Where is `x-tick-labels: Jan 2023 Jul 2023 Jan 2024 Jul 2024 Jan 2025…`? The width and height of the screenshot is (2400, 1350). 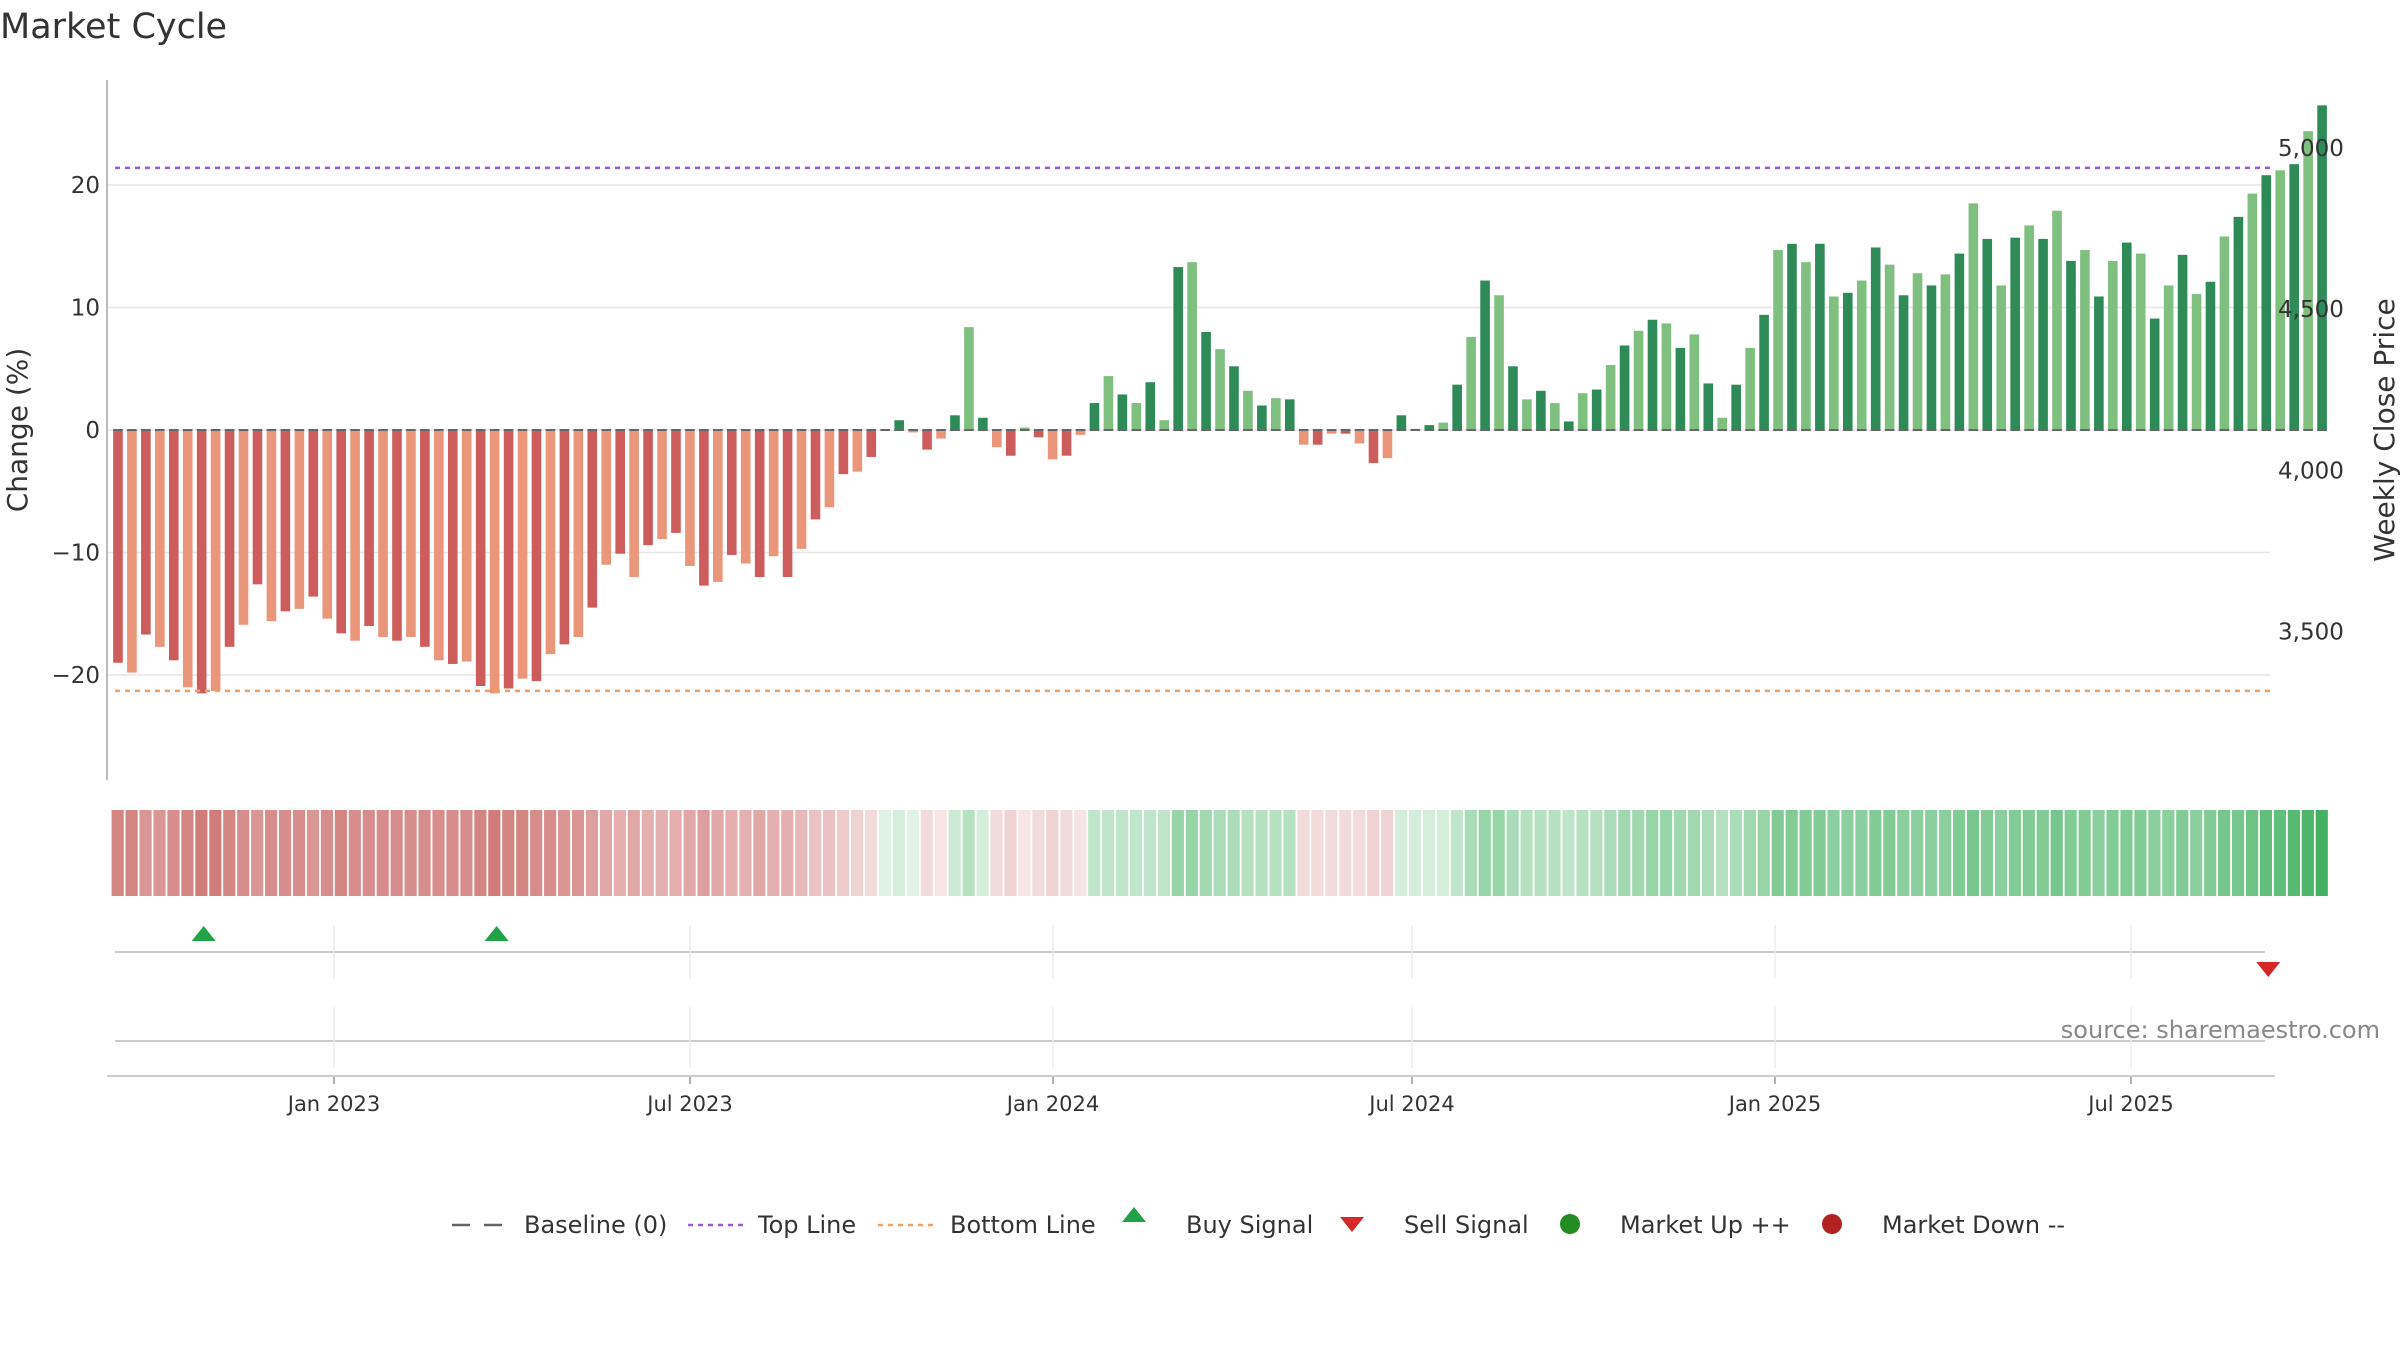 x-tick-labels: Jan 2023 Jul 2023 Jan 2024 Jul 2024 Jan 2025… is located at coordinates (1230, 1104).